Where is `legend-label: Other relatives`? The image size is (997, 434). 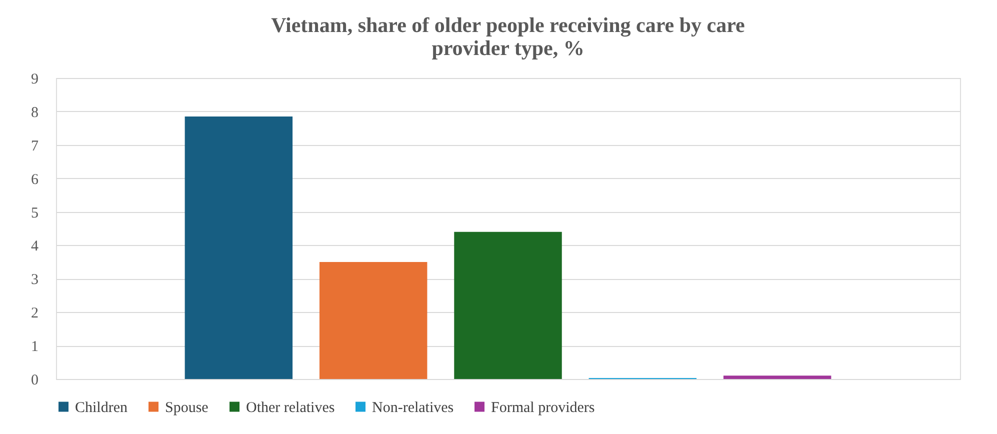 legend-label: Other relatives is located at coordinates (290, 408).